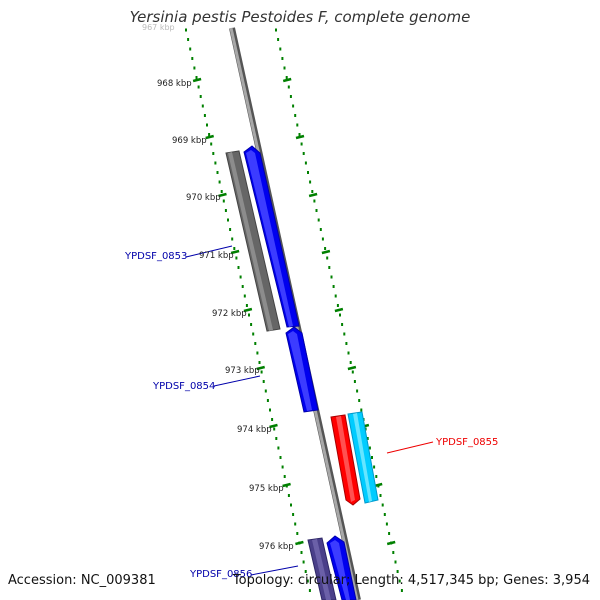 The image size is (600, 600). I want to click on tick-label: 972 kbp, so click(229, 314).